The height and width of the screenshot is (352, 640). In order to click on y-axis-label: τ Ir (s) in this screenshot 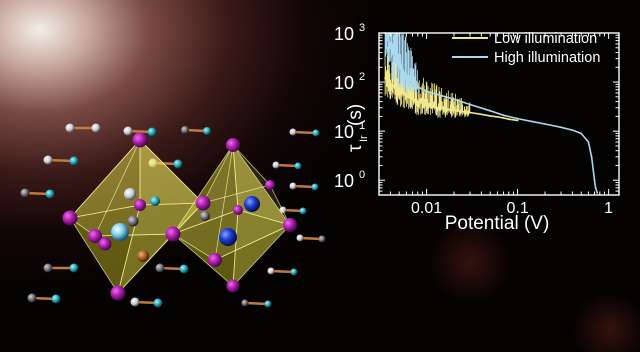, I will do `click(357, 128)`.